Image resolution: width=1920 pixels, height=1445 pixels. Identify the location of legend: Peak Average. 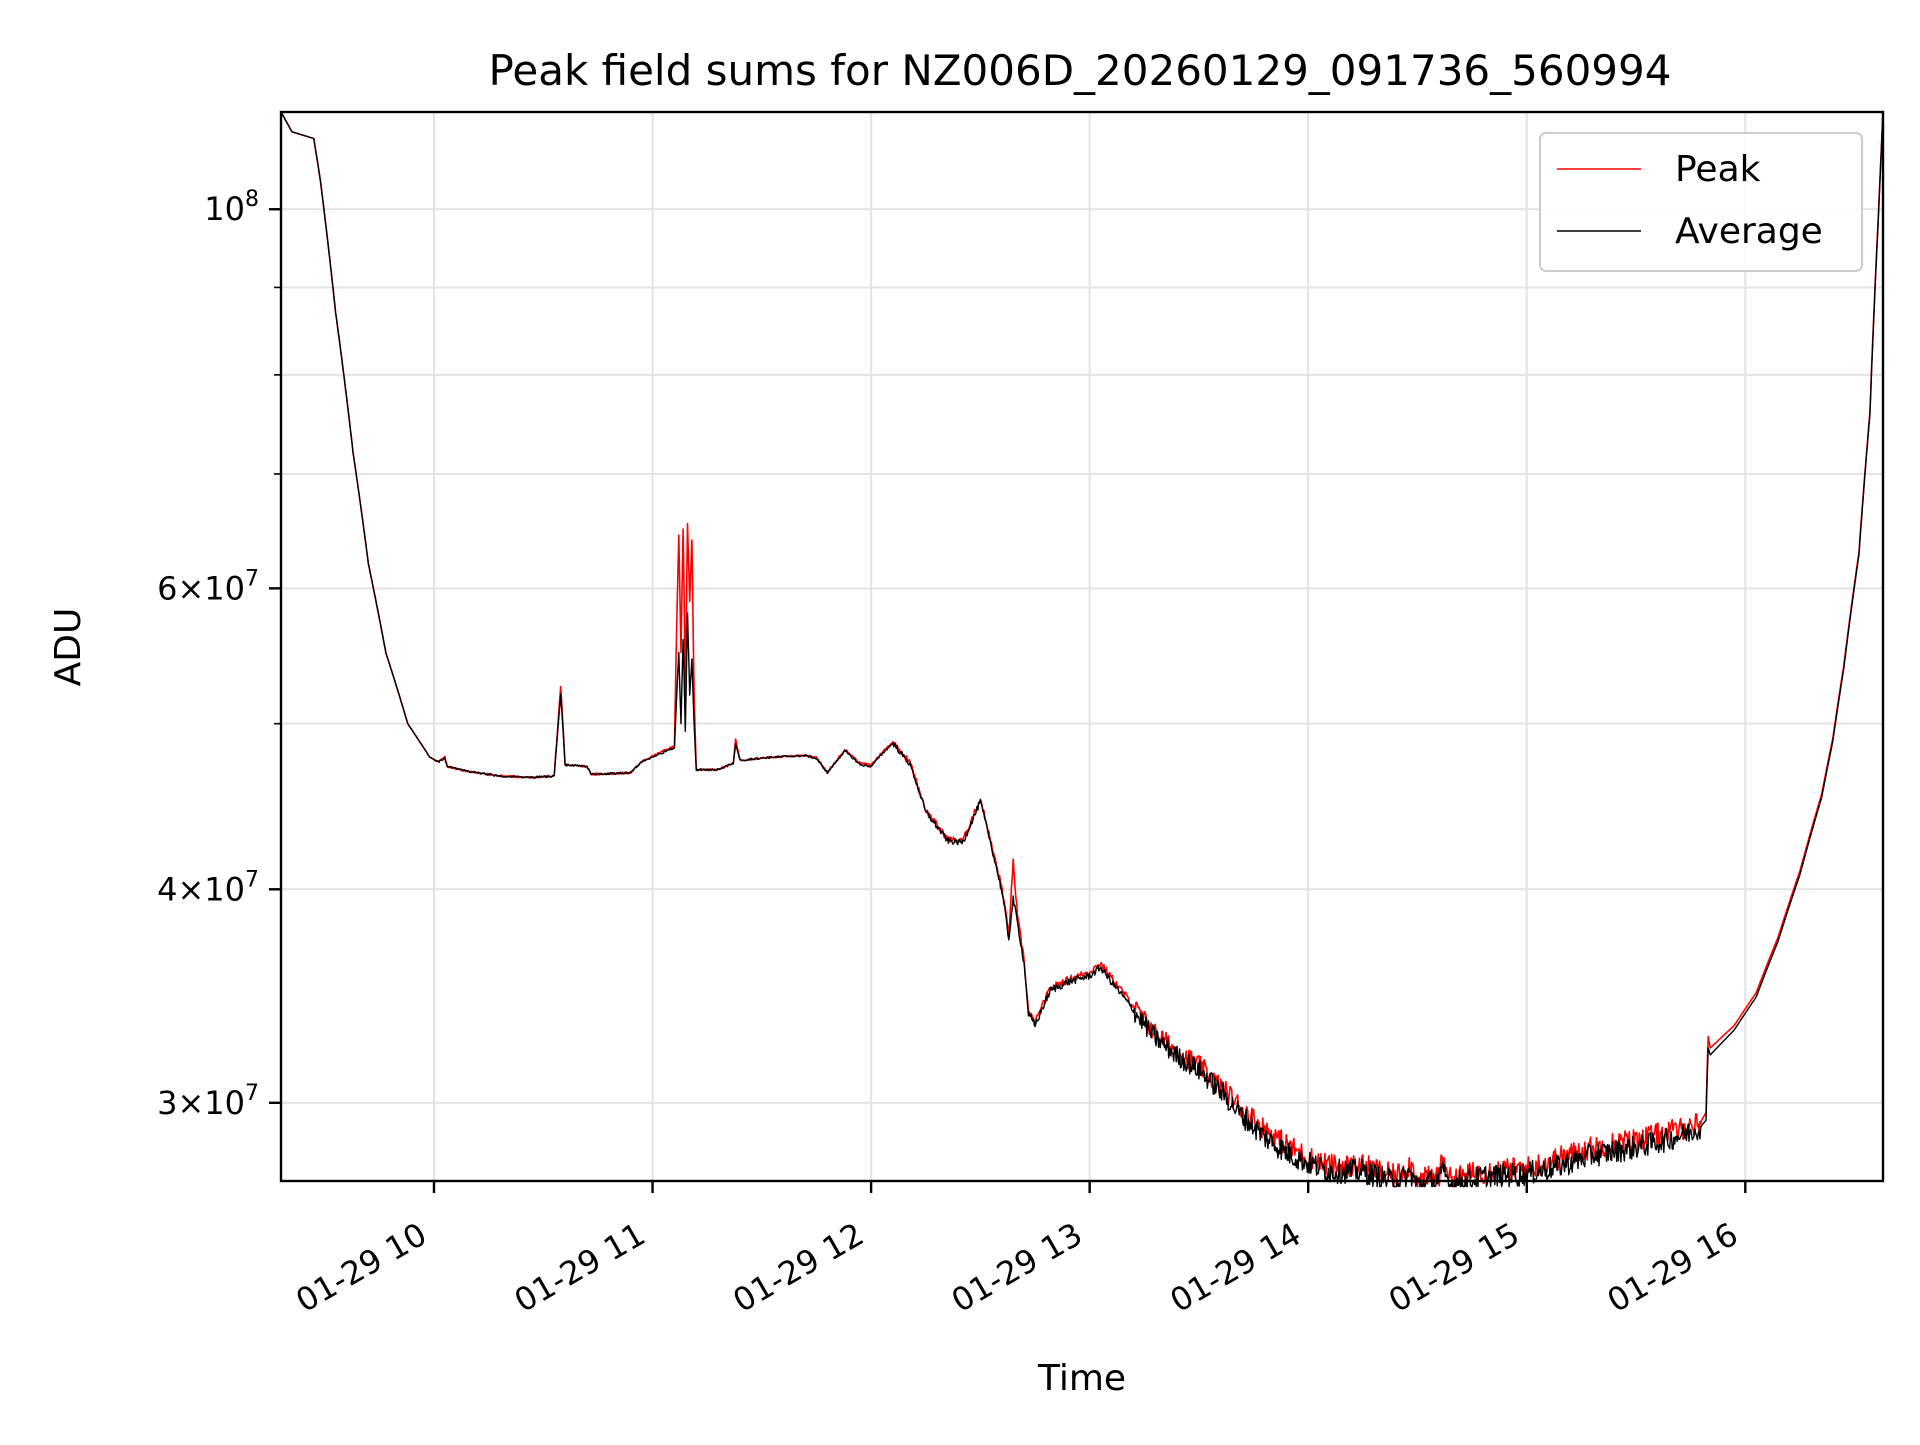
(1701, 202).